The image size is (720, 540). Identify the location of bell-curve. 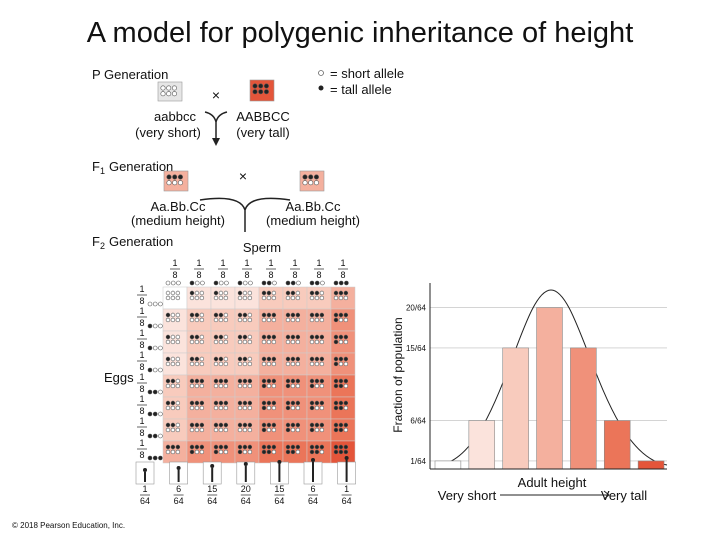
(553, 377).